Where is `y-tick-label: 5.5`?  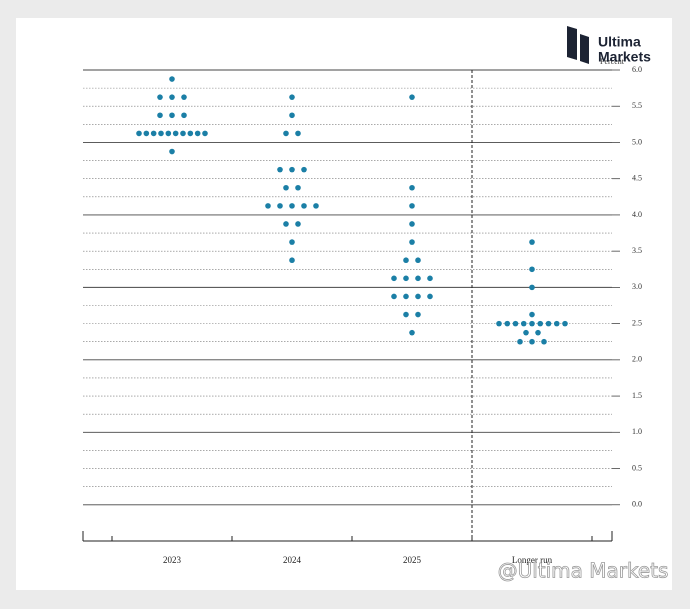 y-tick-label: 5.5 is located at coordinates (637, 105).